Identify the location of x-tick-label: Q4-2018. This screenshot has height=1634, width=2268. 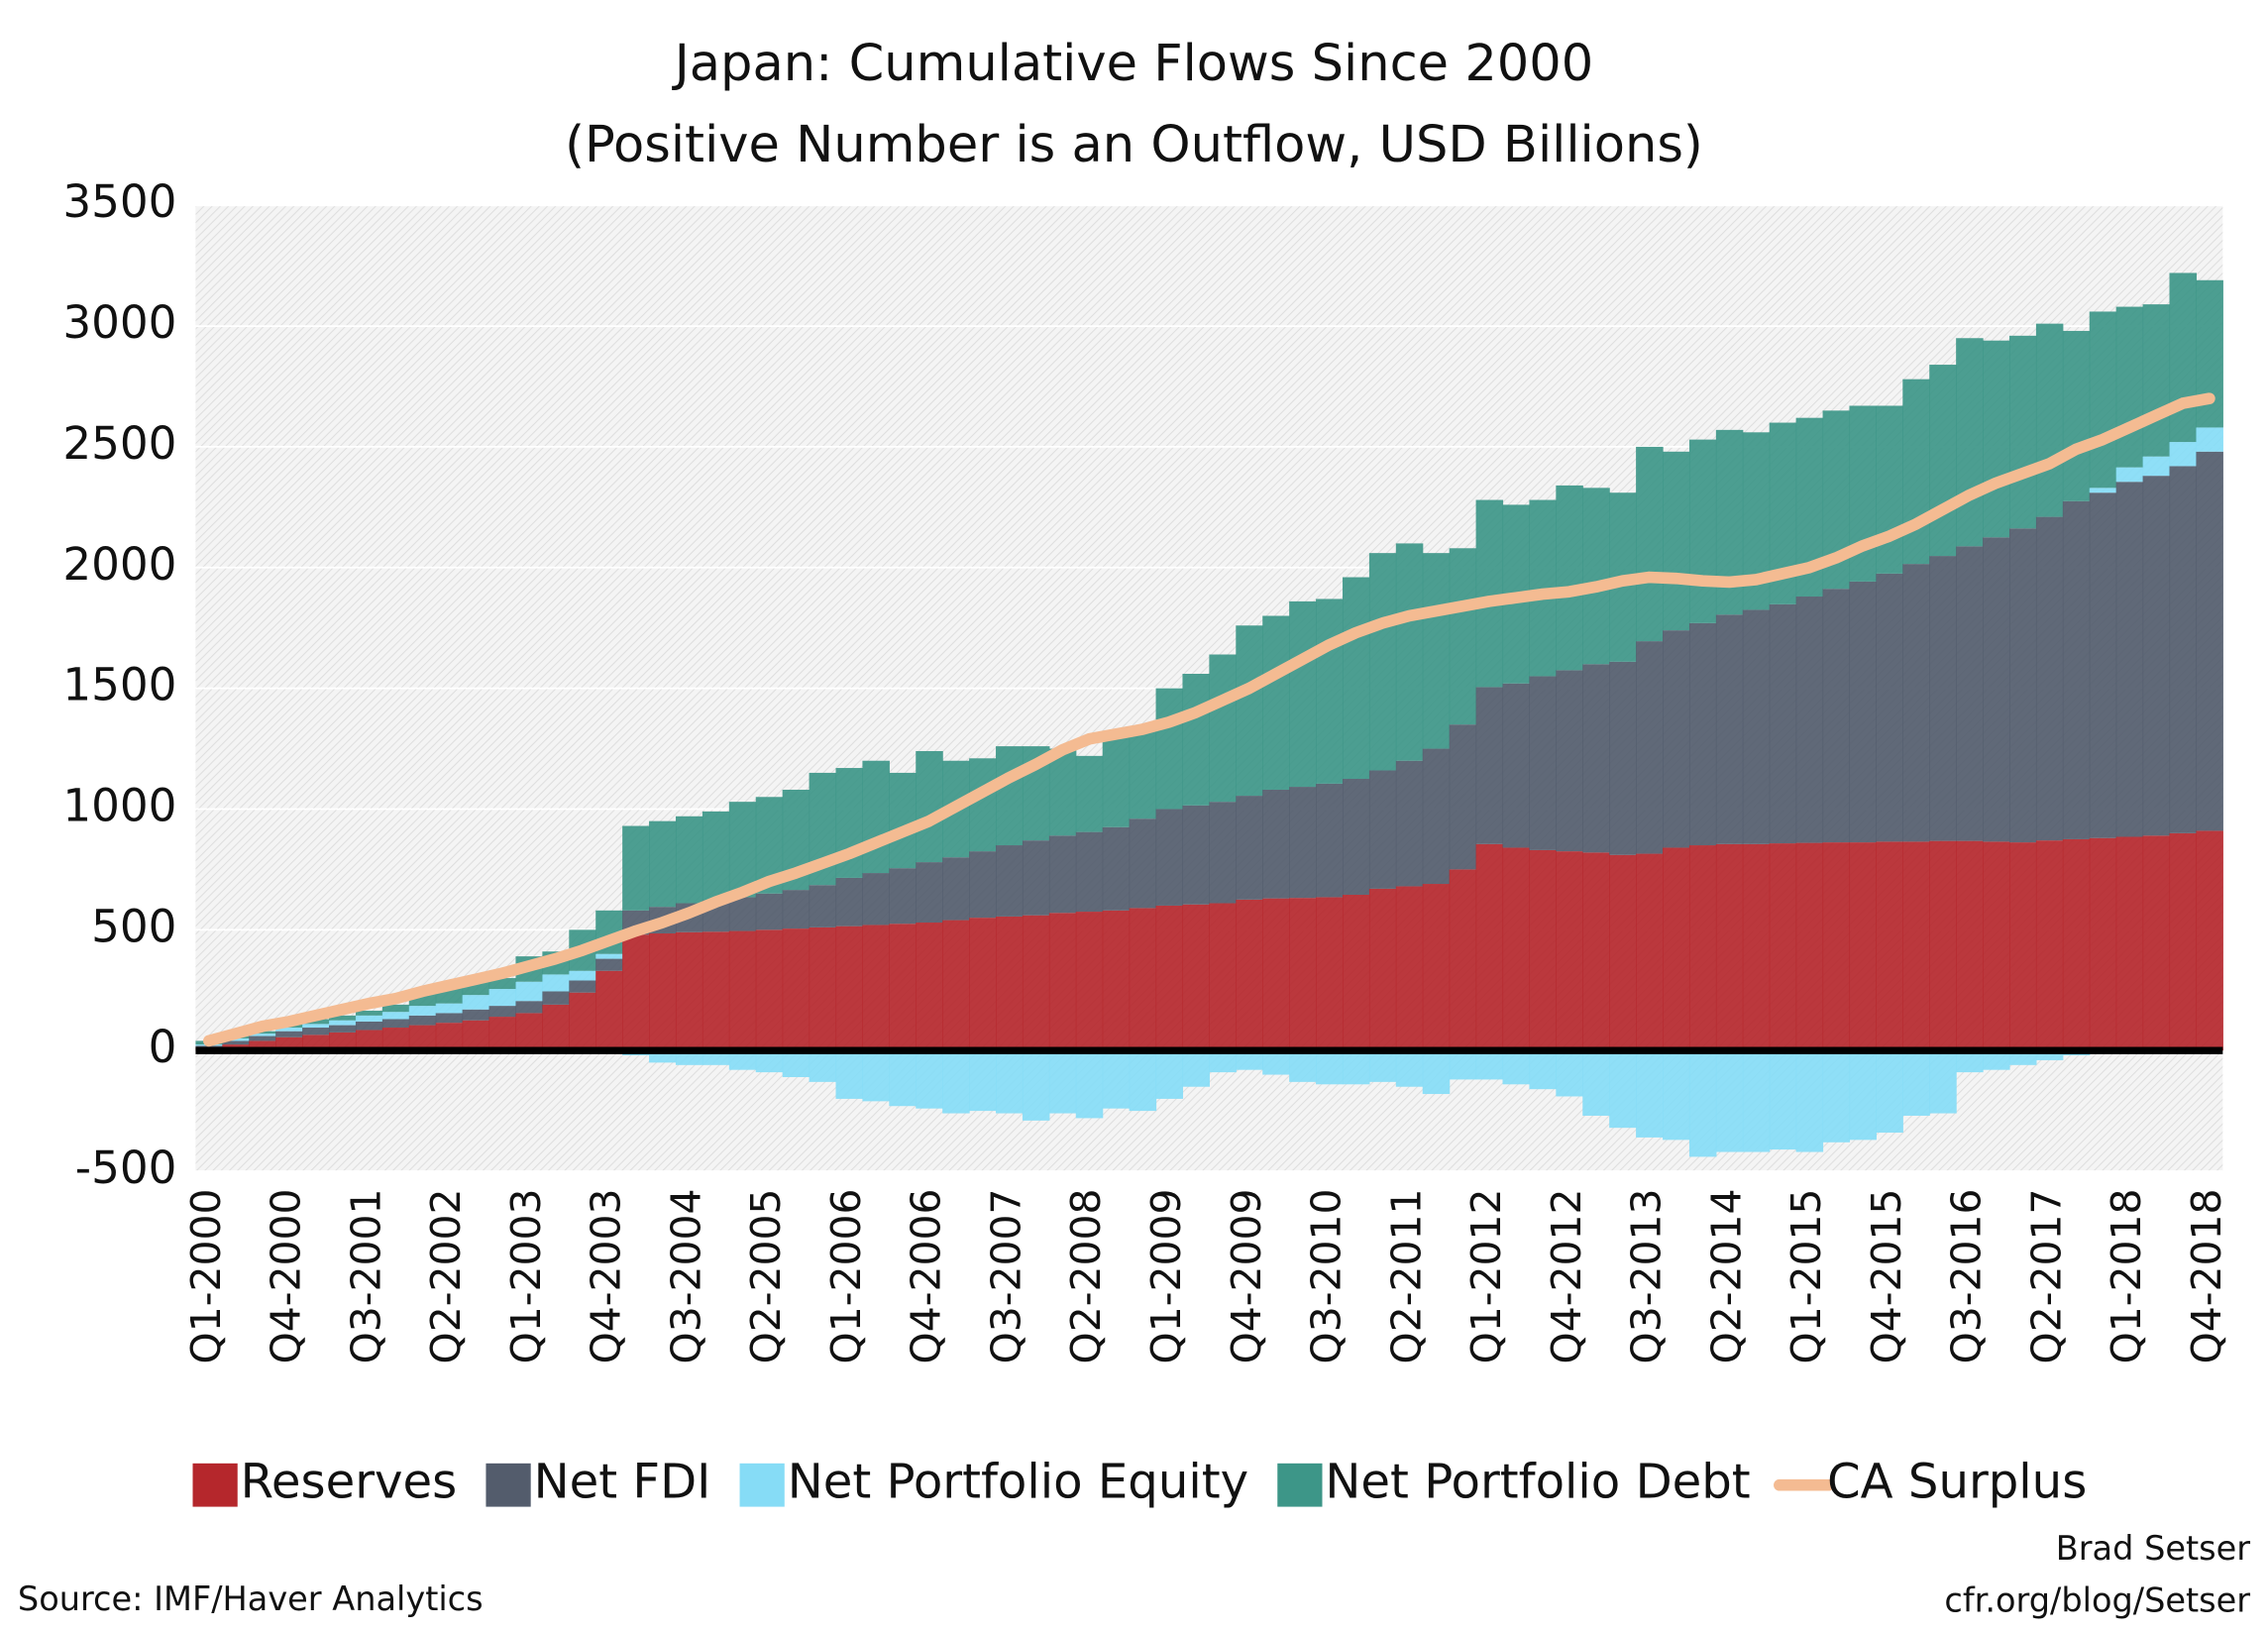
(2206, 1276).